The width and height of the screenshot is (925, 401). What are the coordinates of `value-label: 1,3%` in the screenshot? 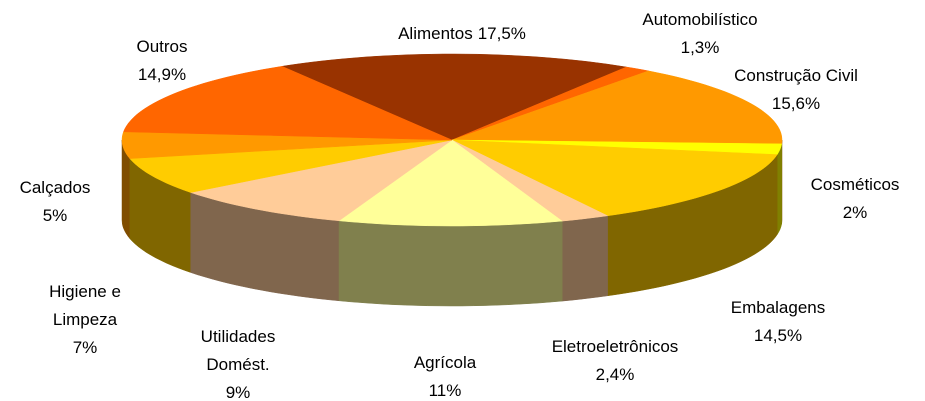 It's located at (700, 47).